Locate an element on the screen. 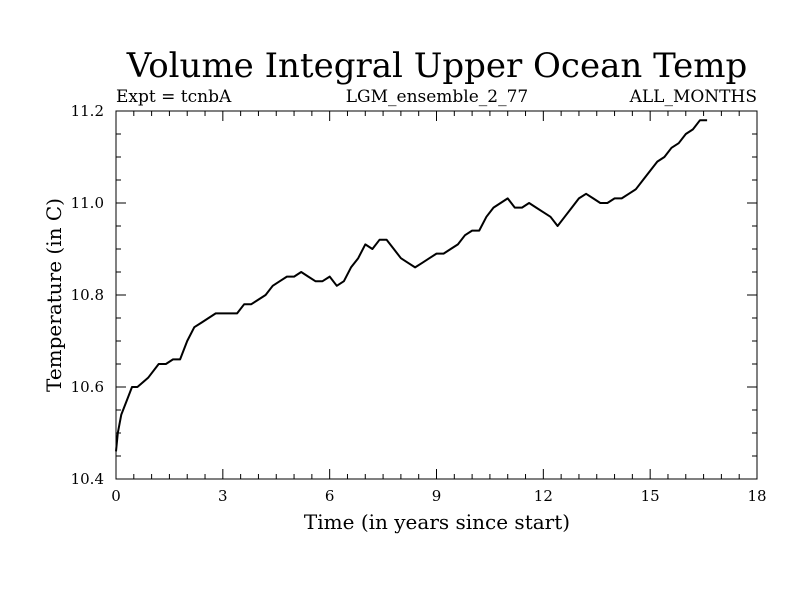 The width and height of the screenshot is (800, 605). ensemble-label: LGM_ensemble_2_77 is located at coordinates (437, 97).